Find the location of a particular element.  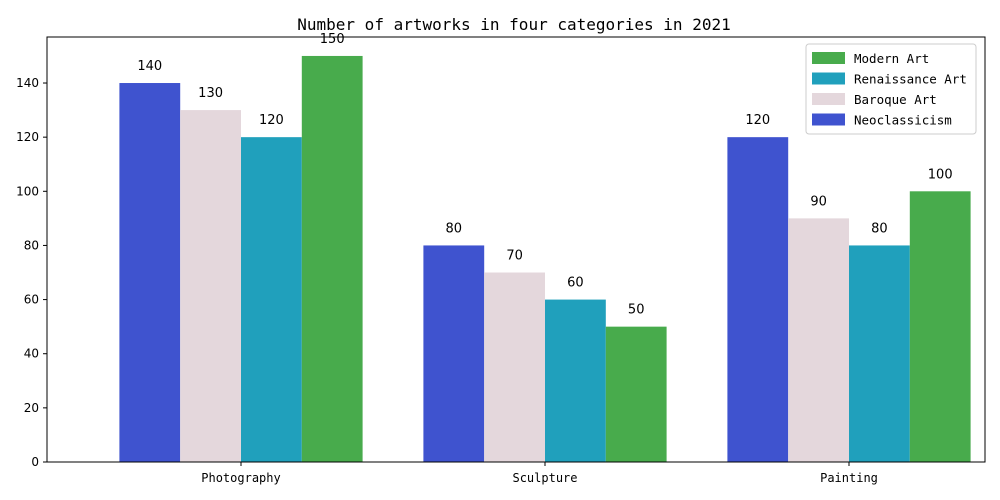

data-label-modern-art-painting: 100 is located at coordinates (940, 174).